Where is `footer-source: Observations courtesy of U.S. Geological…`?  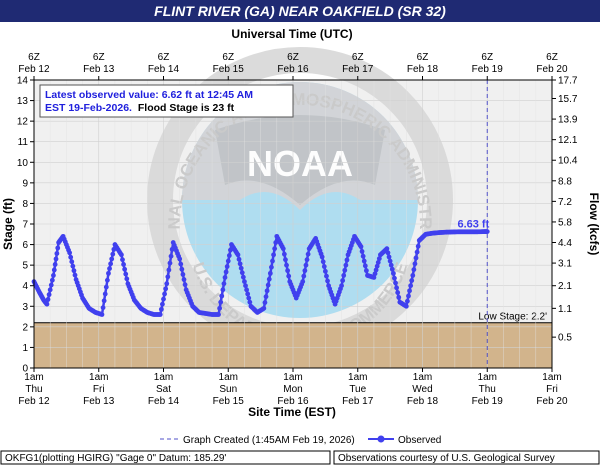
footer-source: Observations courtesy of U.S. Geological… is located at coordinates (446, 458).